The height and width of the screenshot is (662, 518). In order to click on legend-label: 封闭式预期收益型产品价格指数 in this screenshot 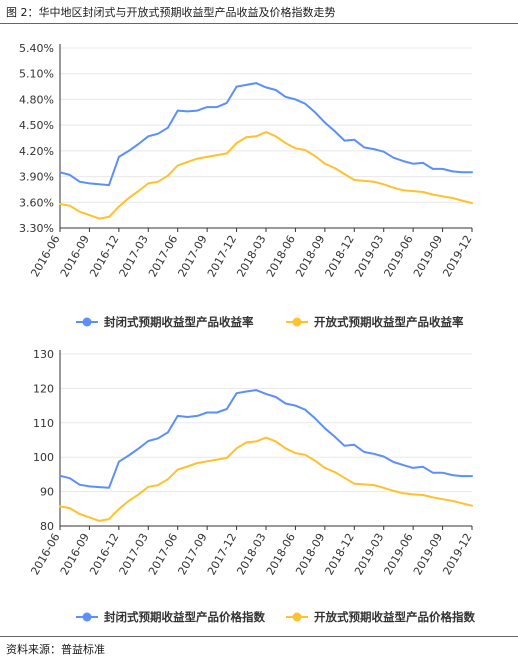, I will do `click(184, 617)`.